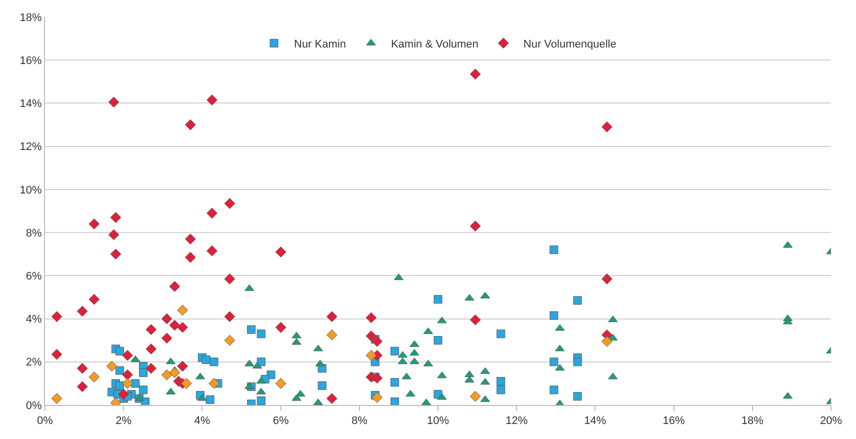  Describe the element at coordinates (124, 421) in the screenshot. I see `x-tick-label: 2%` at that location.